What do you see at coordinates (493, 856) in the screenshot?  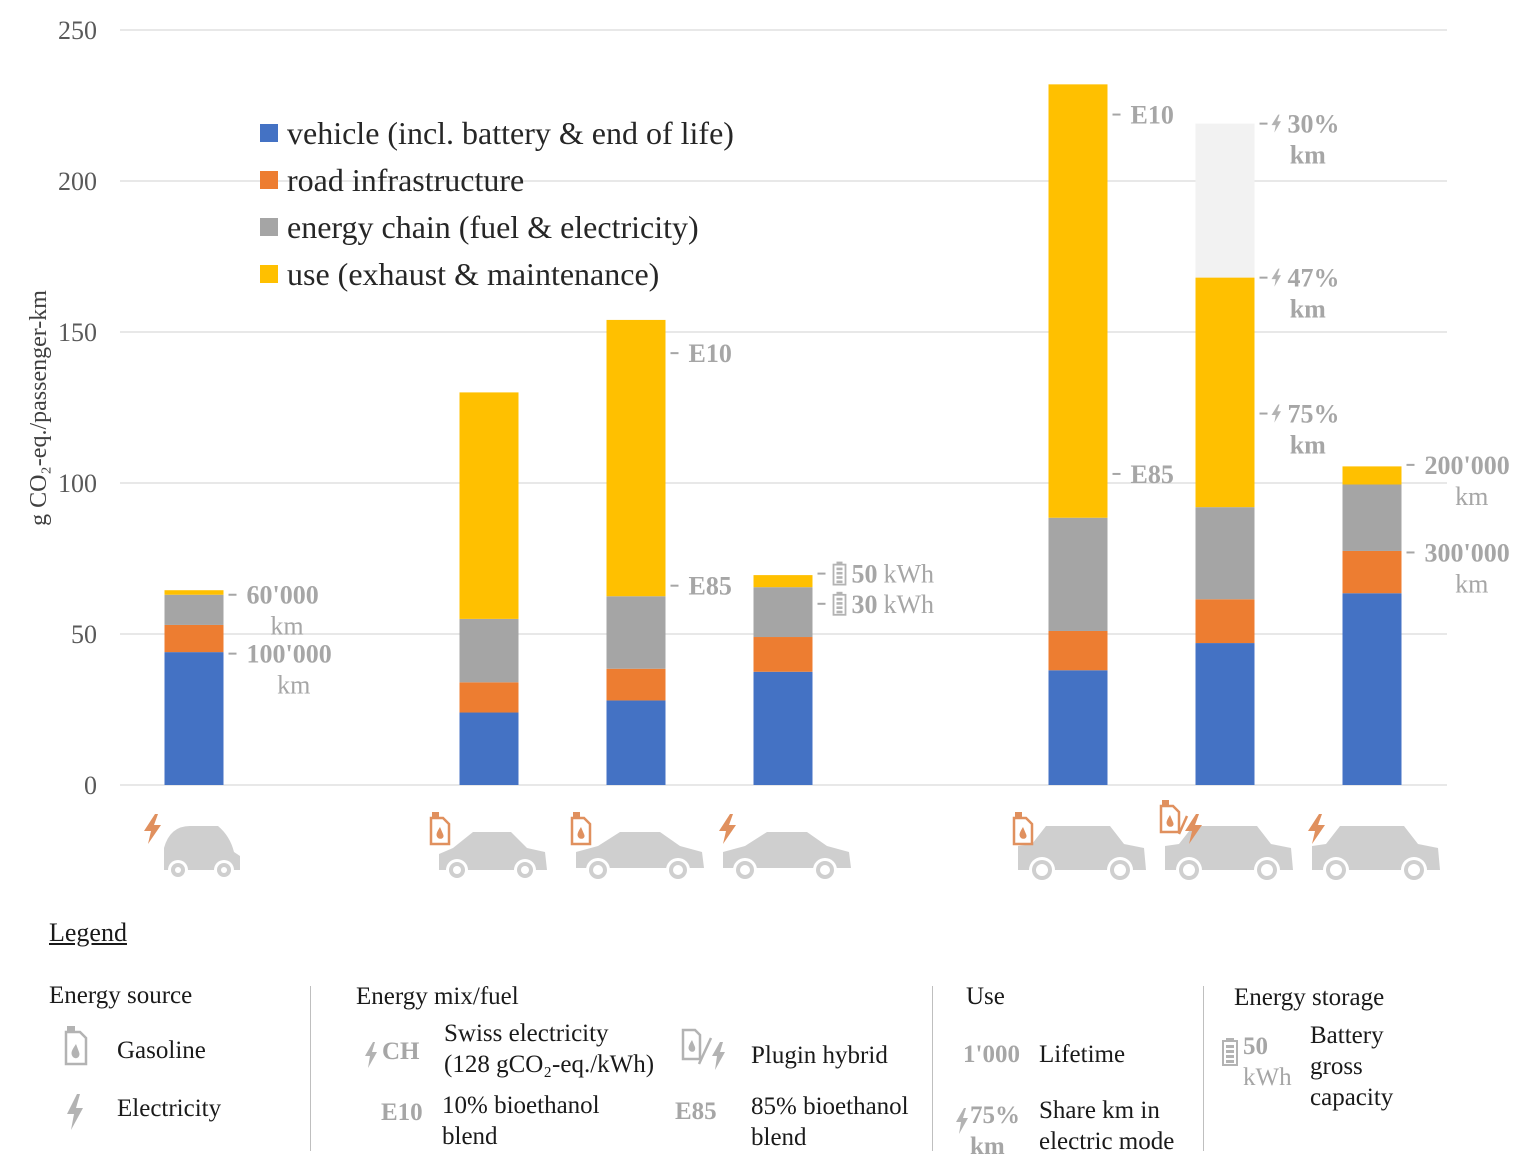 I see `compact-suv-icon` at bounding box center [493, 856].